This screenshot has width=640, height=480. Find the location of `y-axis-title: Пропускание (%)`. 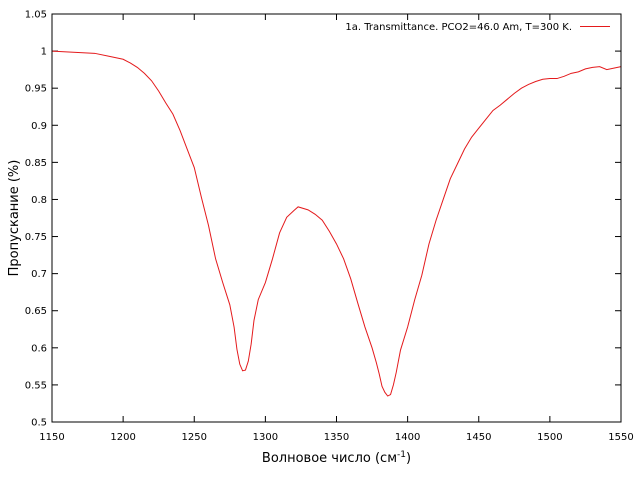

y-axis-title: Пропускание (%) is located at coordinates (14, 218).